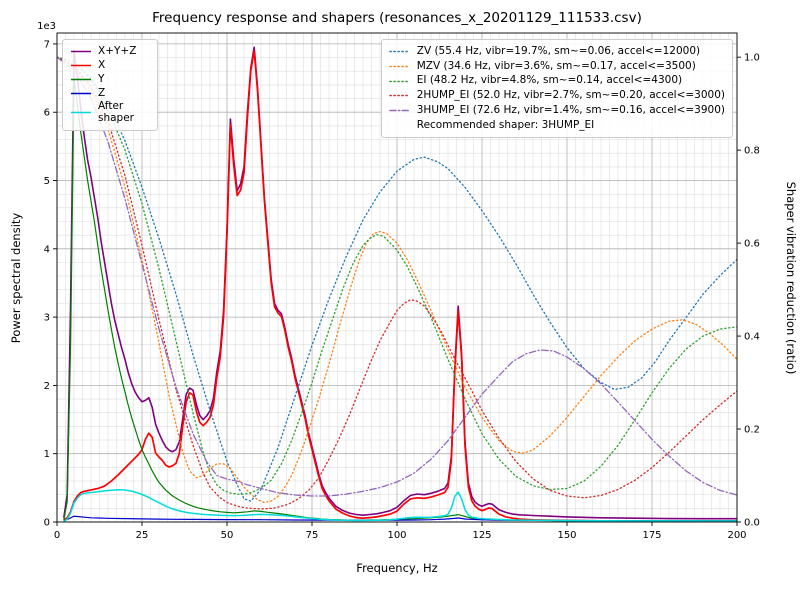 This screenshot has width=800, height=600. What do you see at coordinates (47, 113) in the screenshot?
I see `y-left-tick-label: 6` at bounding box center [47, 113].